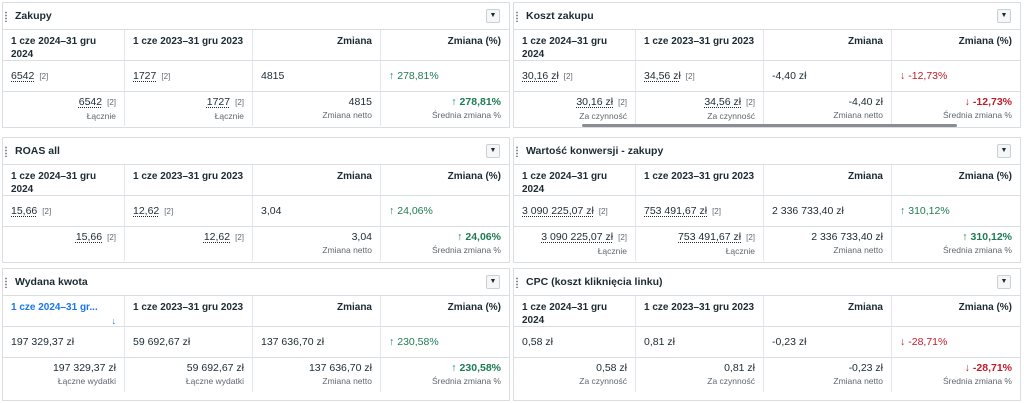 This screenshot has width=1024, height=403. What do you see at coordinates (767, 151) in the screenshot?
I see `panel-header: Wartość konwersji - zakupy ▼` at bounding box center [767, 151].